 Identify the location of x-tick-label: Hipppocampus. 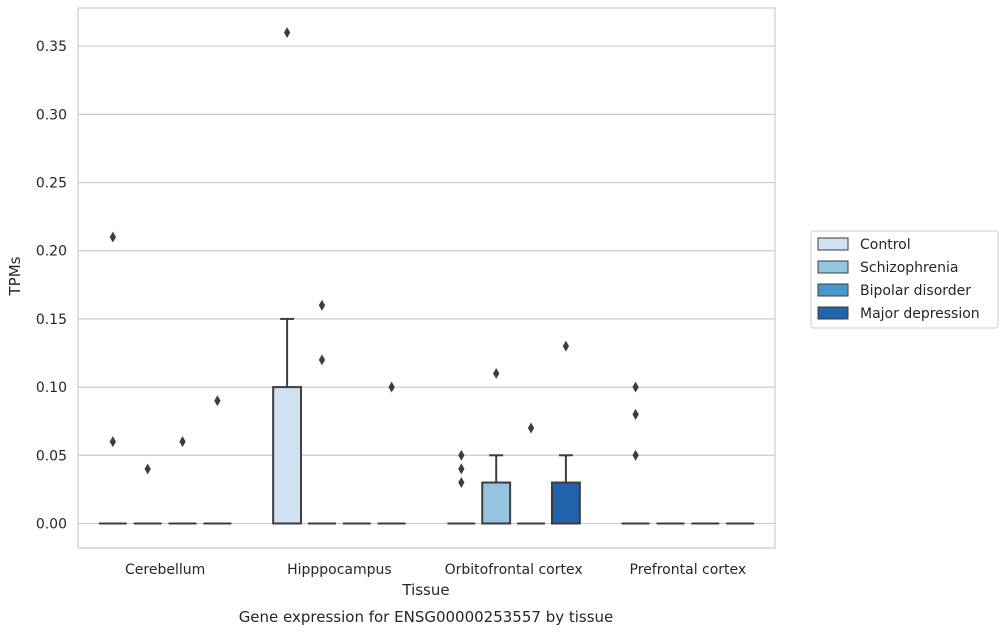
(339, 570).